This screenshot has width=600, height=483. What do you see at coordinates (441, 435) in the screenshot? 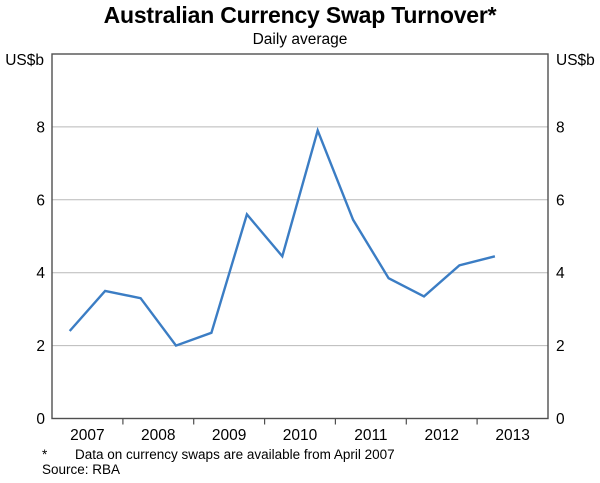
I see `x-tick-label-2012: 2012` at bounding box center [441, 435].